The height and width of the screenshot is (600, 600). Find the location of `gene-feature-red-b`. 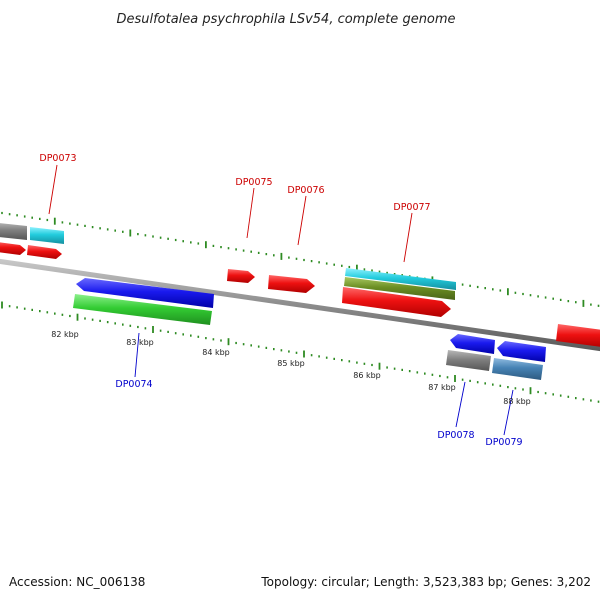

gene-feature-red-b is located at coordinates (578, 336).